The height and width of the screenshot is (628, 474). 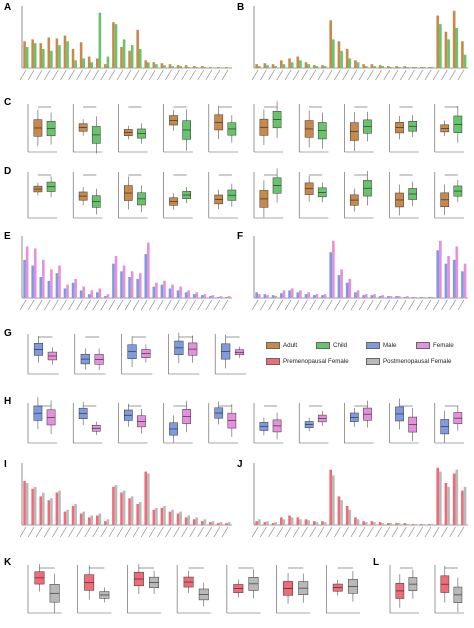 What do you see at coordinates (323, 345) in the screenshot?
I see `legend-swatch-child` at bounding box center [323, 345].